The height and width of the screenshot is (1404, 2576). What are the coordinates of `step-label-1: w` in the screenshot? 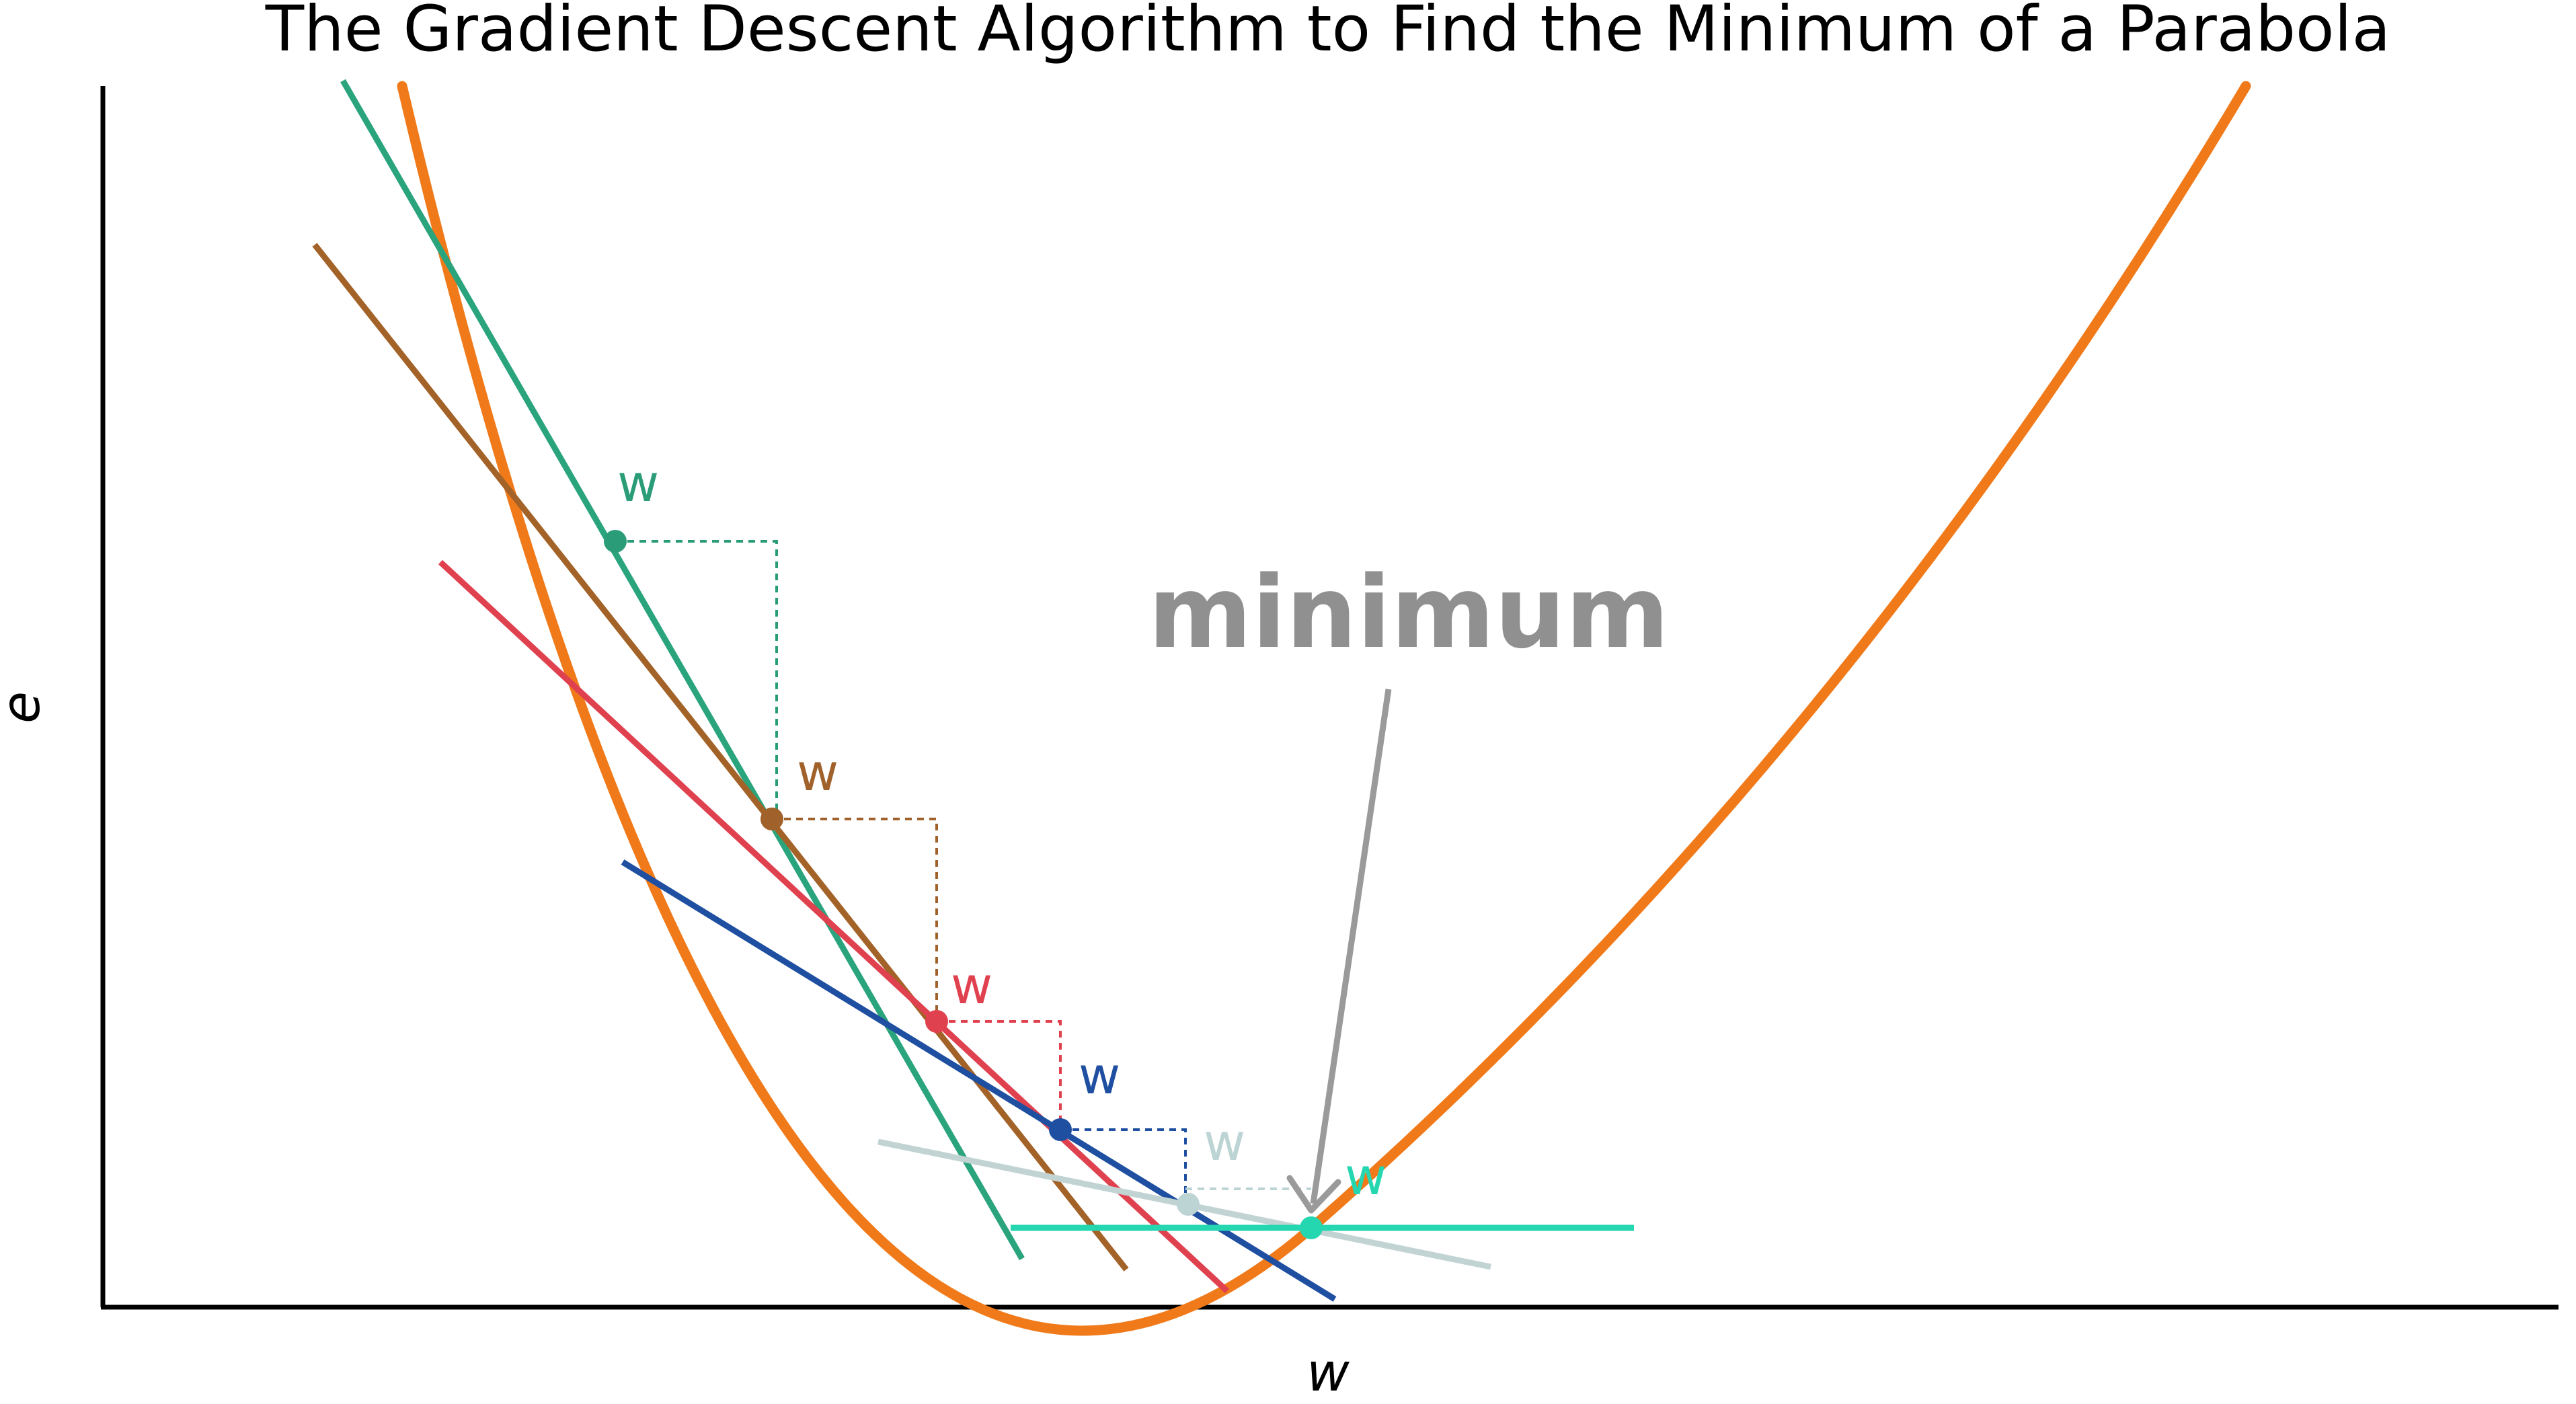 It's located at (638, 483).